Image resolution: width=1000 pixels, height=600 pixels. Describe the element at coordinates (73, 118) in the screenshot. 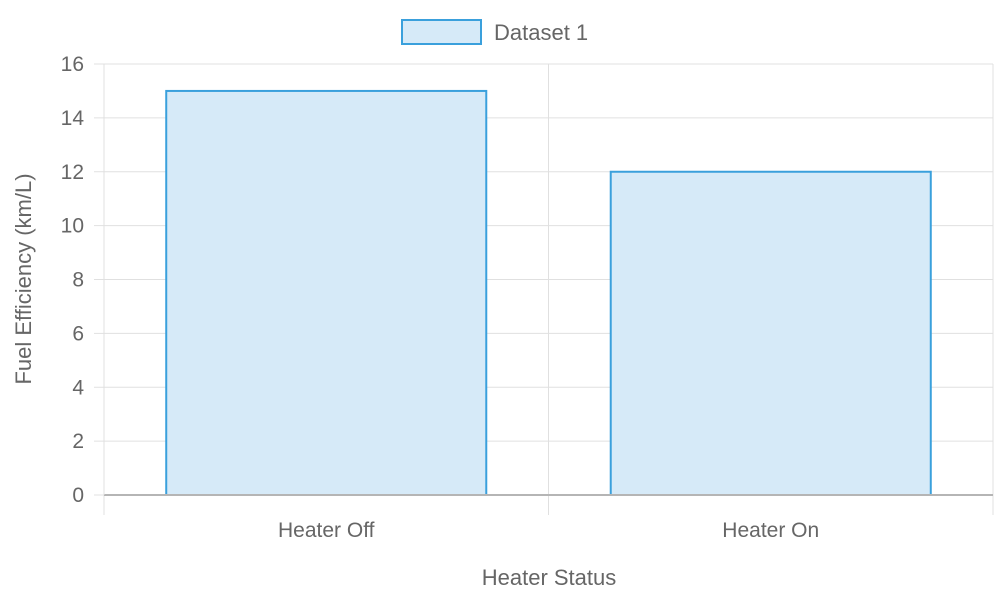

I see `y-tick-label: 14` at that location.